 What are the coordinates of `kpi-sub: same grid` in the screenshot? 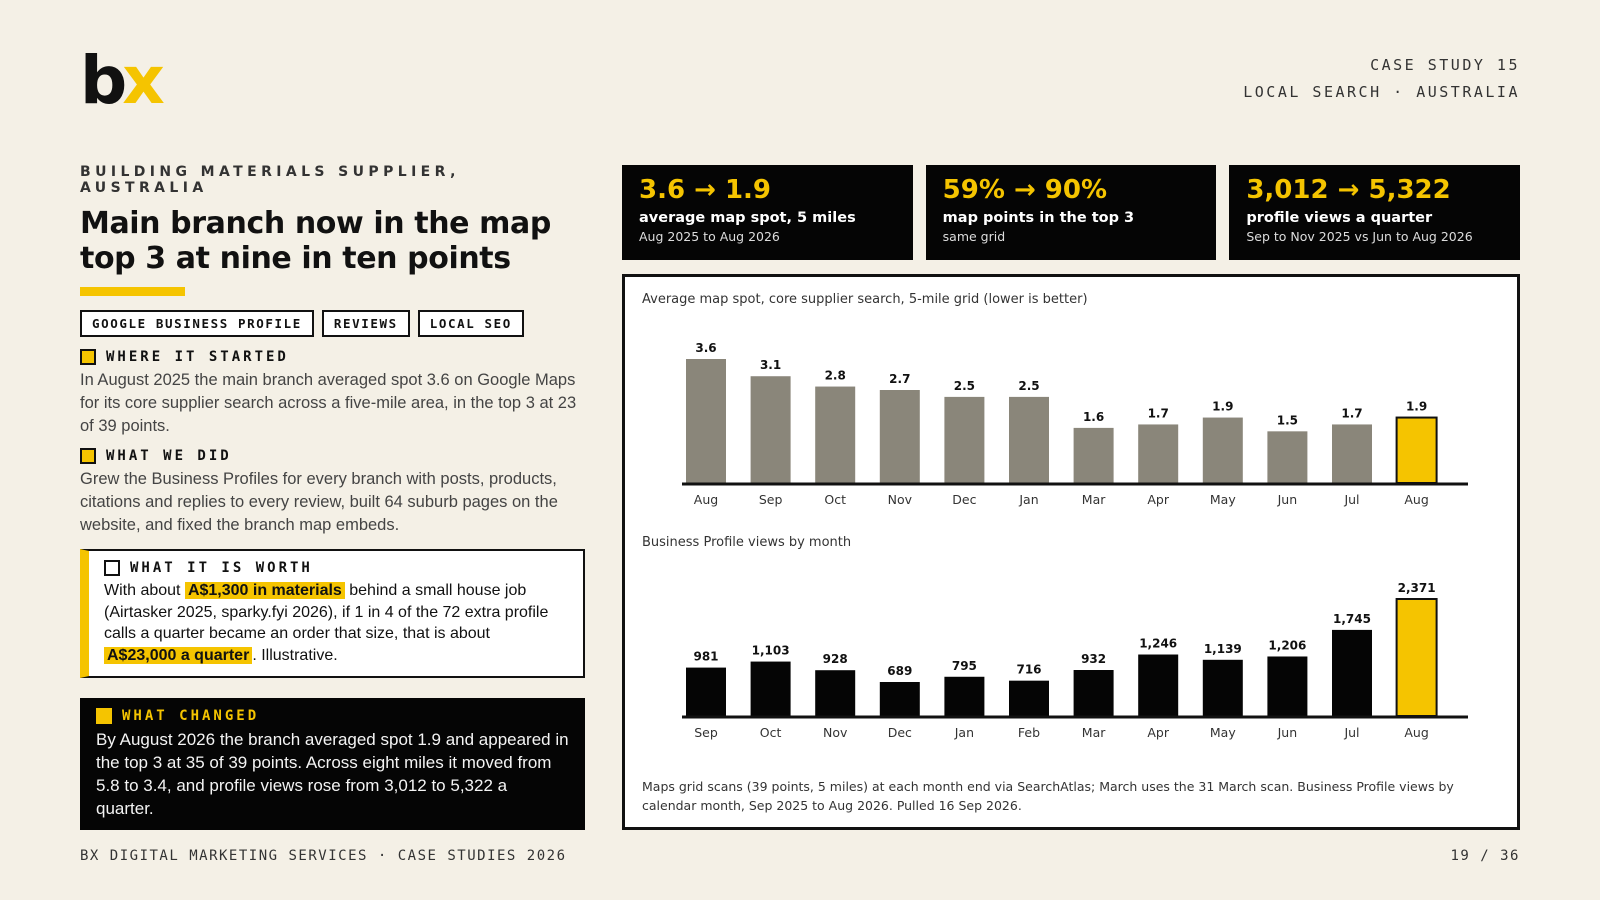 It's located at (974, 236).